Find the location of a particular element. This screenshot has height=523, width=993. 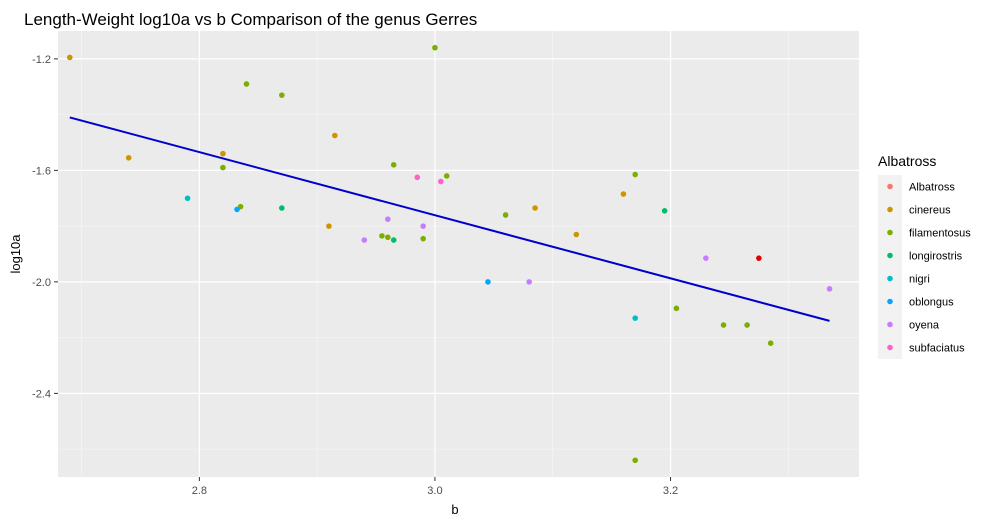

point-highlight is located at coordinates (759, 258).